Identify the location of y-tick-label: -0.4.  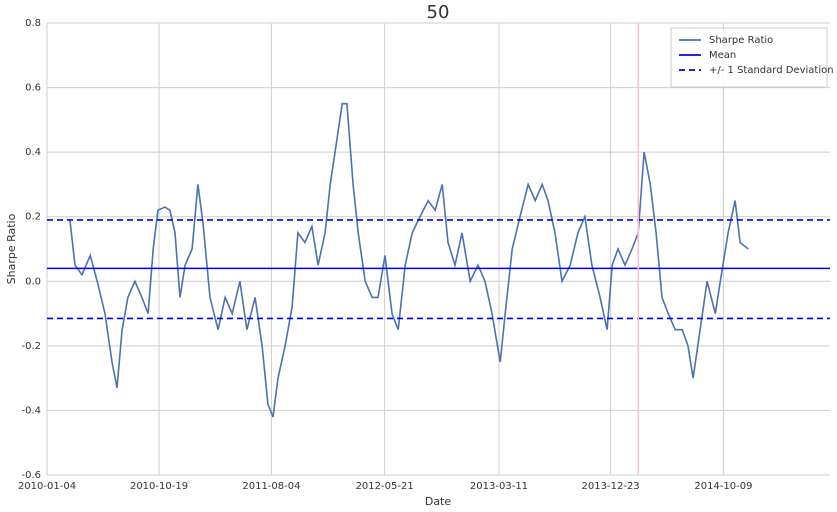
(31, 410).